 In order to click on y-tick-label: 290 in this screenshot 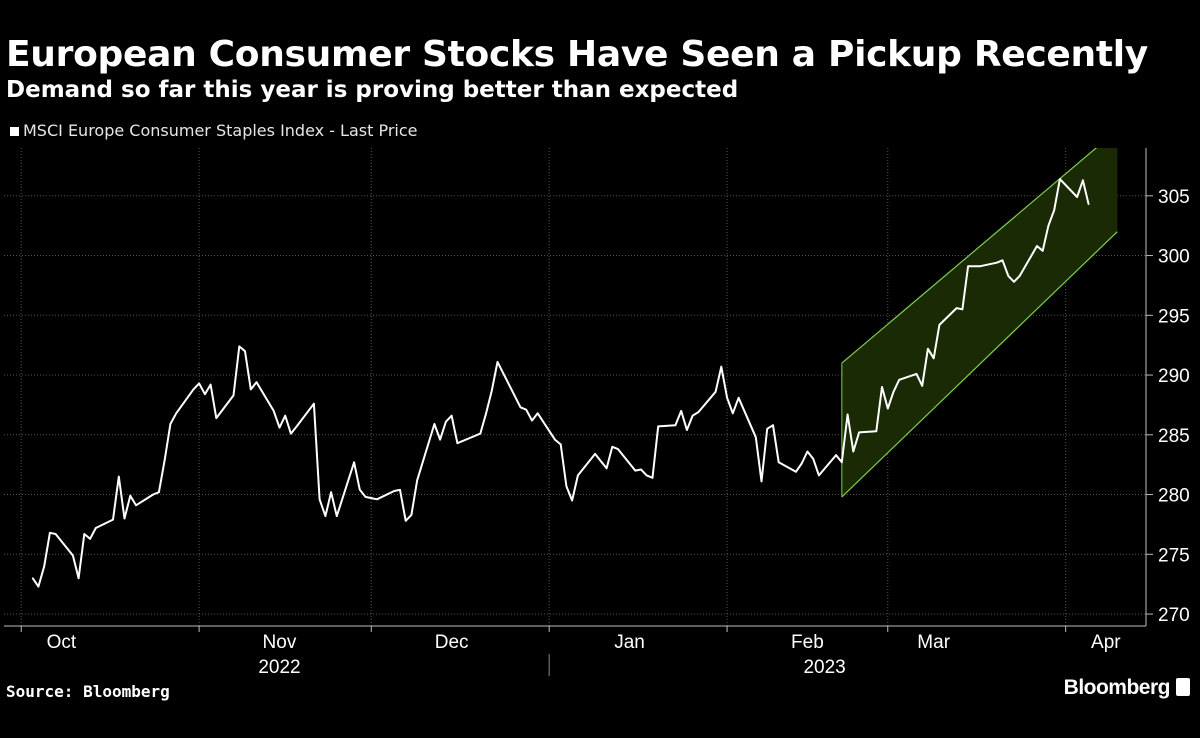, I will do `click(1174, 376)`.